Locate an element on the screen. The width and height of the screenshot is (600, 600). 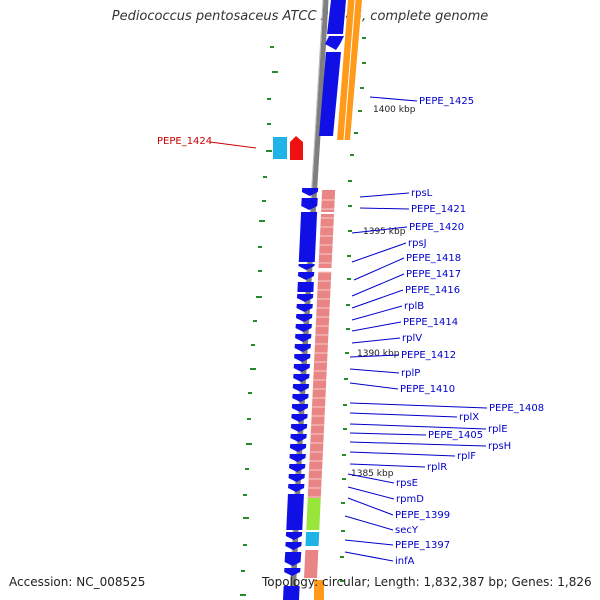
red-gene-arrow is located at coordinates (296, 148).